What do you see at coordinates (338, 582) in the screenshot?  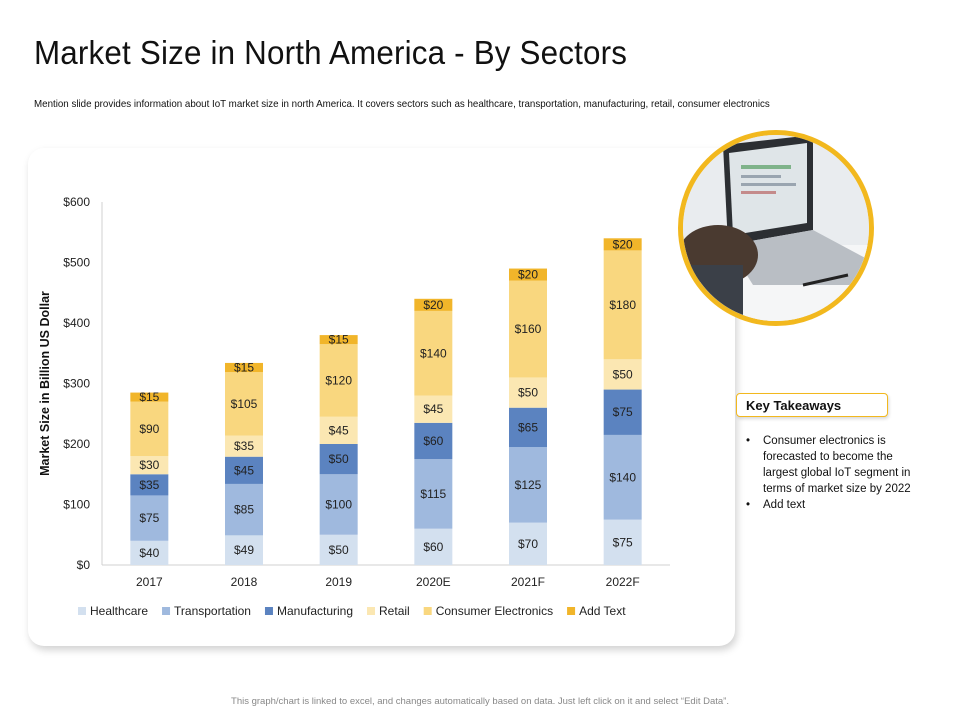 I see `x-tick-label: 2019` at bounding box center [338, 582].